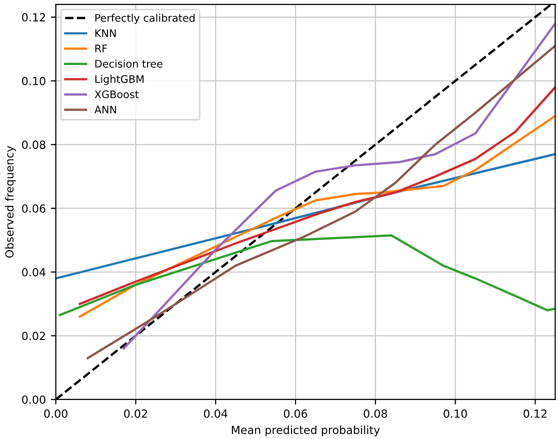  What do you see at coordinates (105, 33) in the screenshot?
I see `legend-label: KNN` at bounding box center [105, 33].